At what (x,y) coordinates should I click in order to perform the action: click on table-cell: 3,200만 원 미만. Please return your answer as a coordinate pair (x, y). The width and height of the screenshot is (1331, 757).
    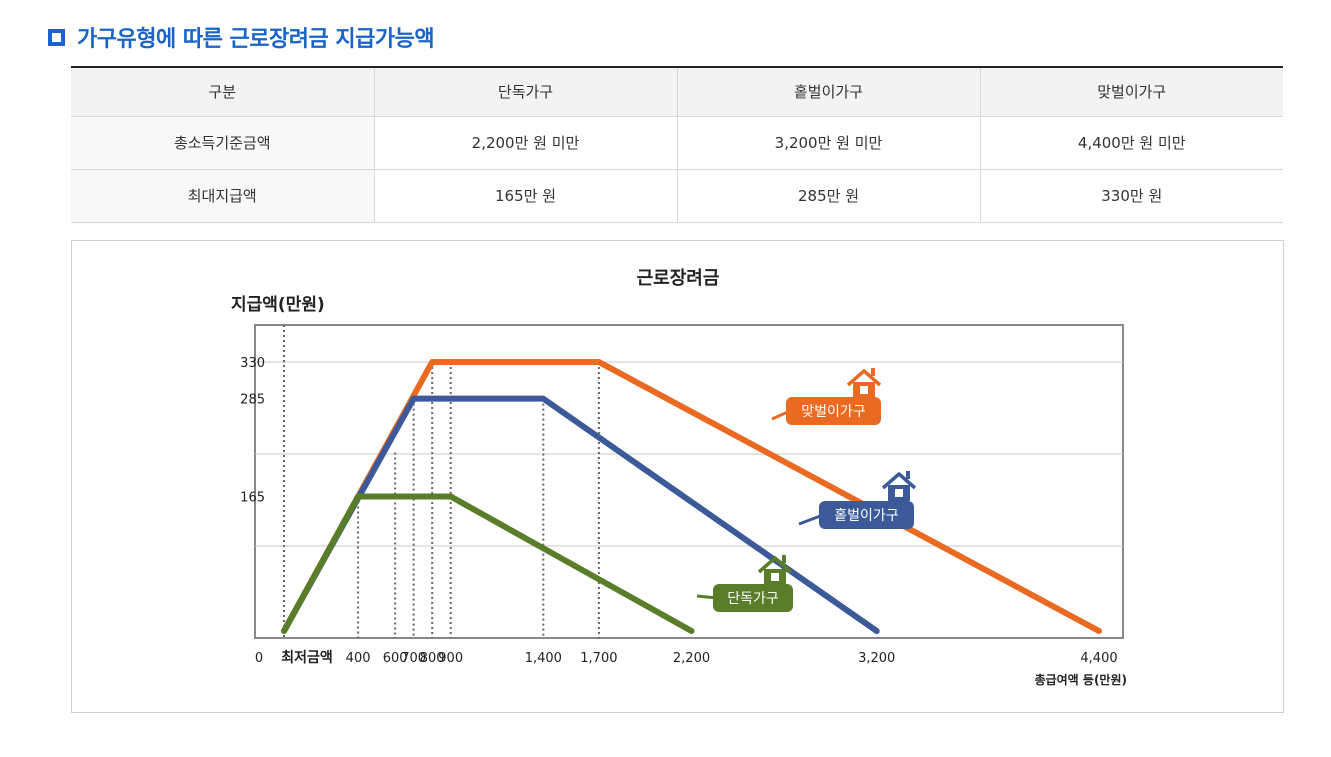
    Looking at the image, I should click on (828, 143).